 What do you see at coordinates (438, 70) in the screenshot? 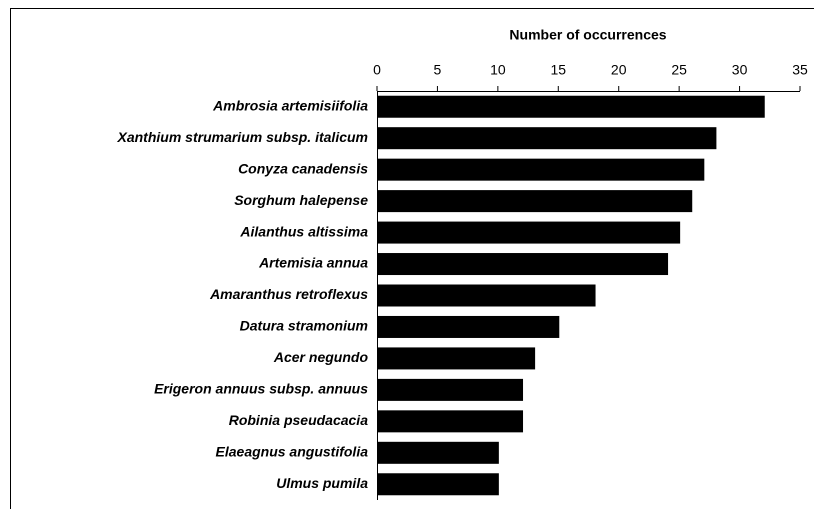
I see `x-tick-label: 5` at bounding box center [438, 70].